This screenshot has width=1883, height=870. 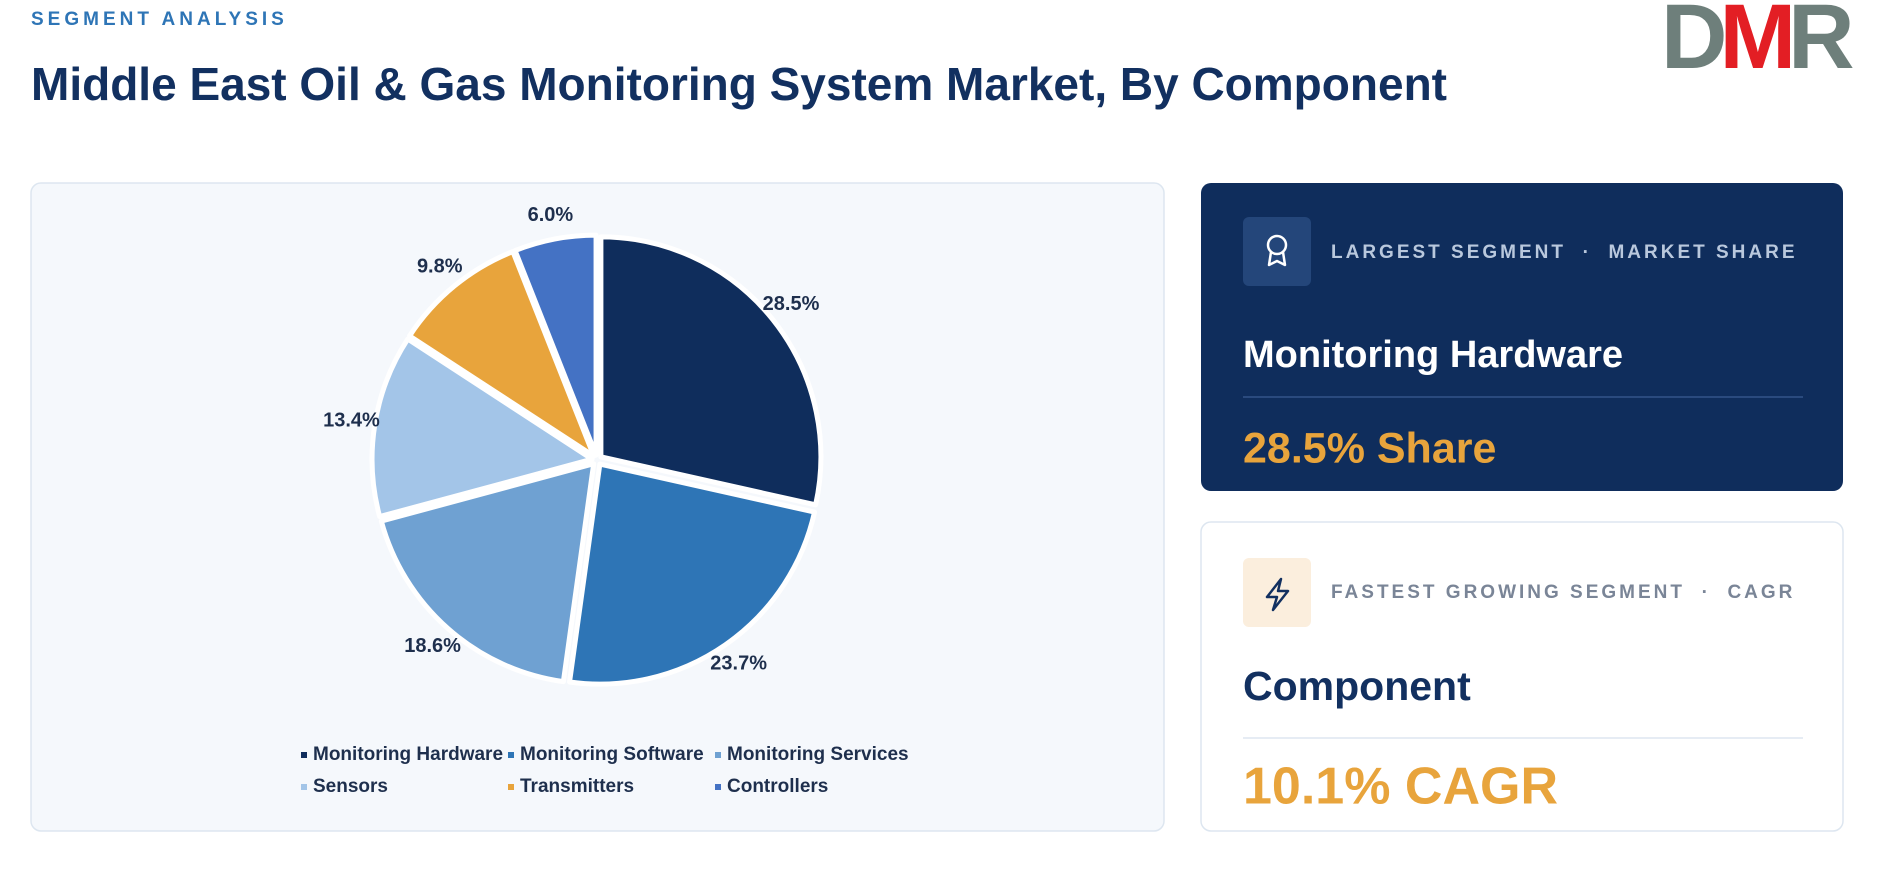 I want to click on legend-label: Monitoring Services, so click(x=818, y=754).